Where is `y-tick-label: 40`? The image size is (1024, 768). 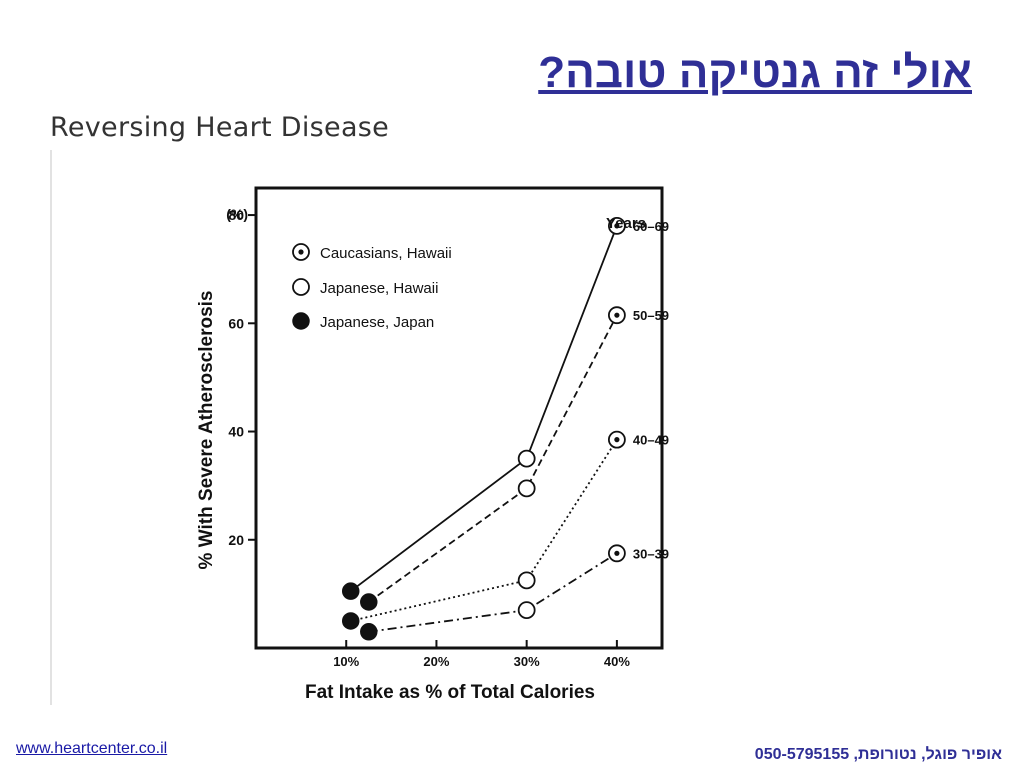 y-tick-label: 40 is located at coordinates (236, 432).